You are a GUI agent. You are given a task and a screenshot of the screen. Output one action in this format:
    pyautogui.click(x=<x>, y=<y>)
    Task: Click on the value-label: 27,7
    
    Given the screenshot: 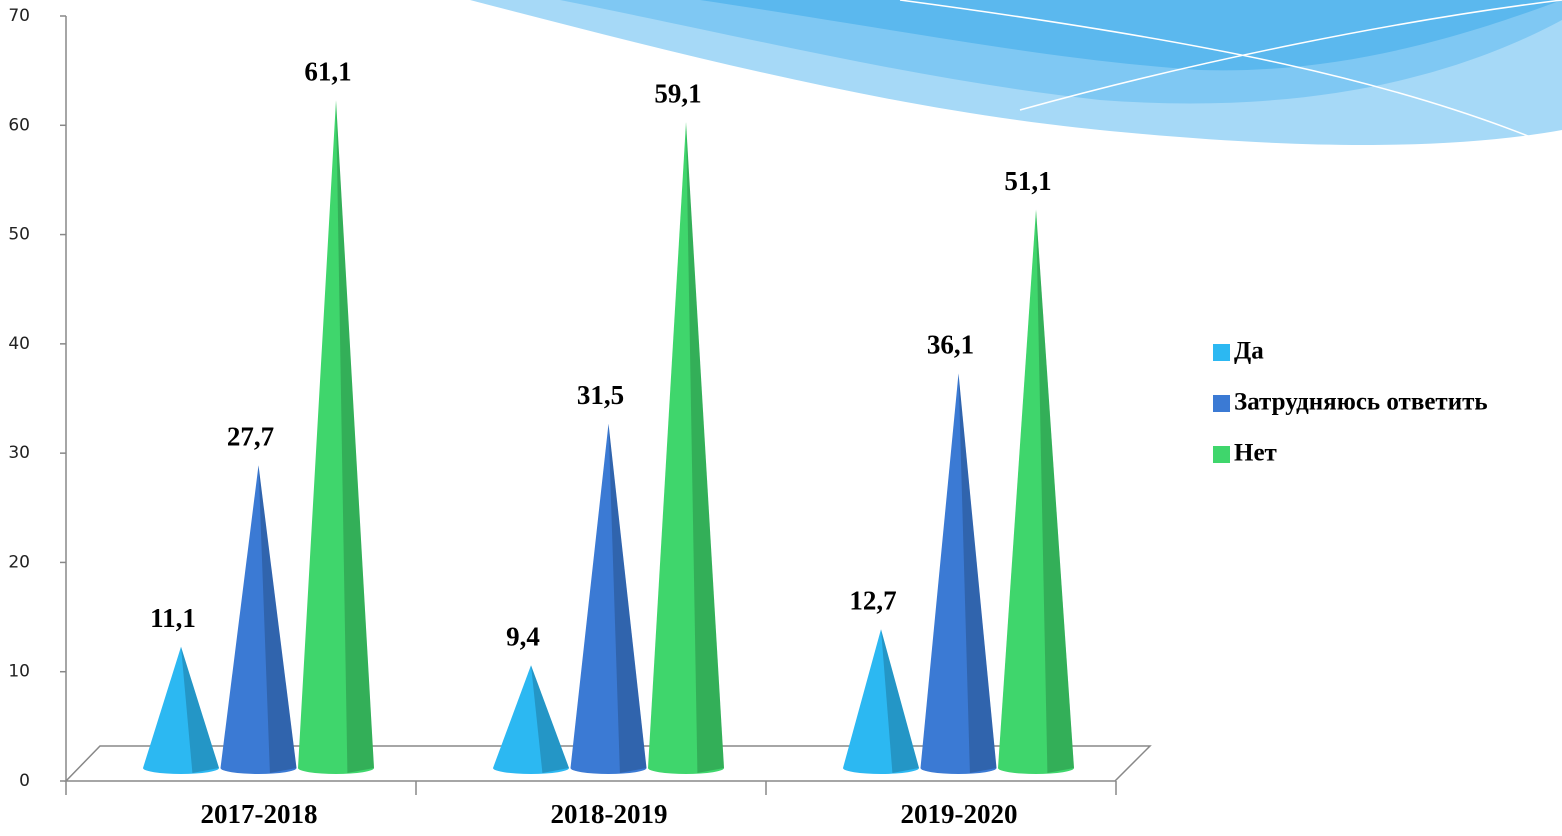 What is the action you would take?
    pyautogui.click(x=250, y=436)
    